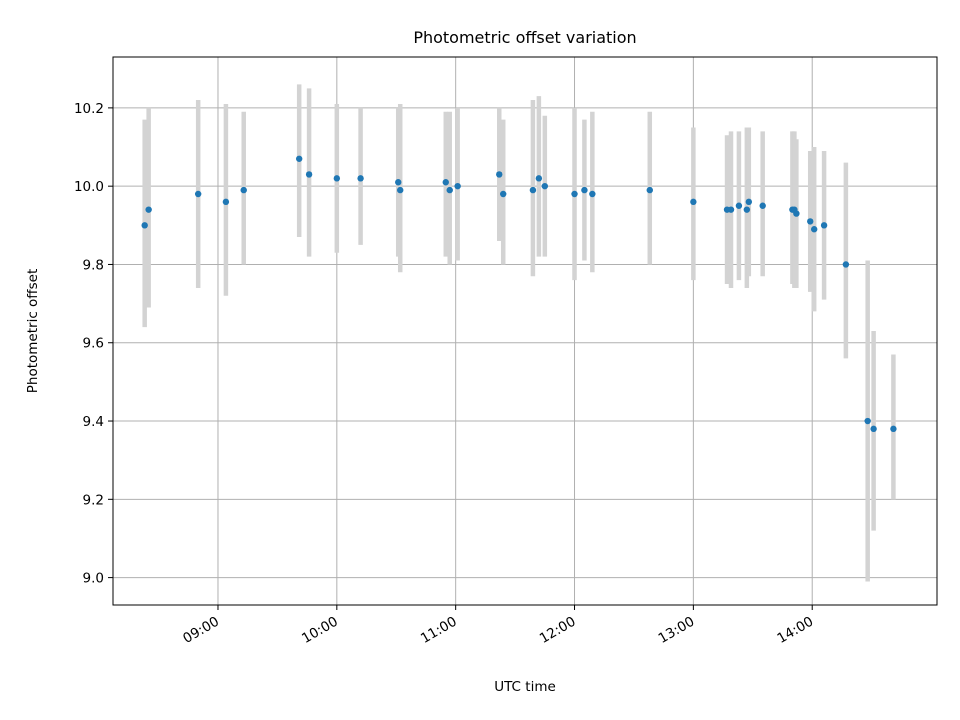 The height and width of the screenshot is (720, 960). What do you see at coordinates (93, 579) in the screenshot?
I see `y-tick-label: 9.0` at bounding box center [93, 579].